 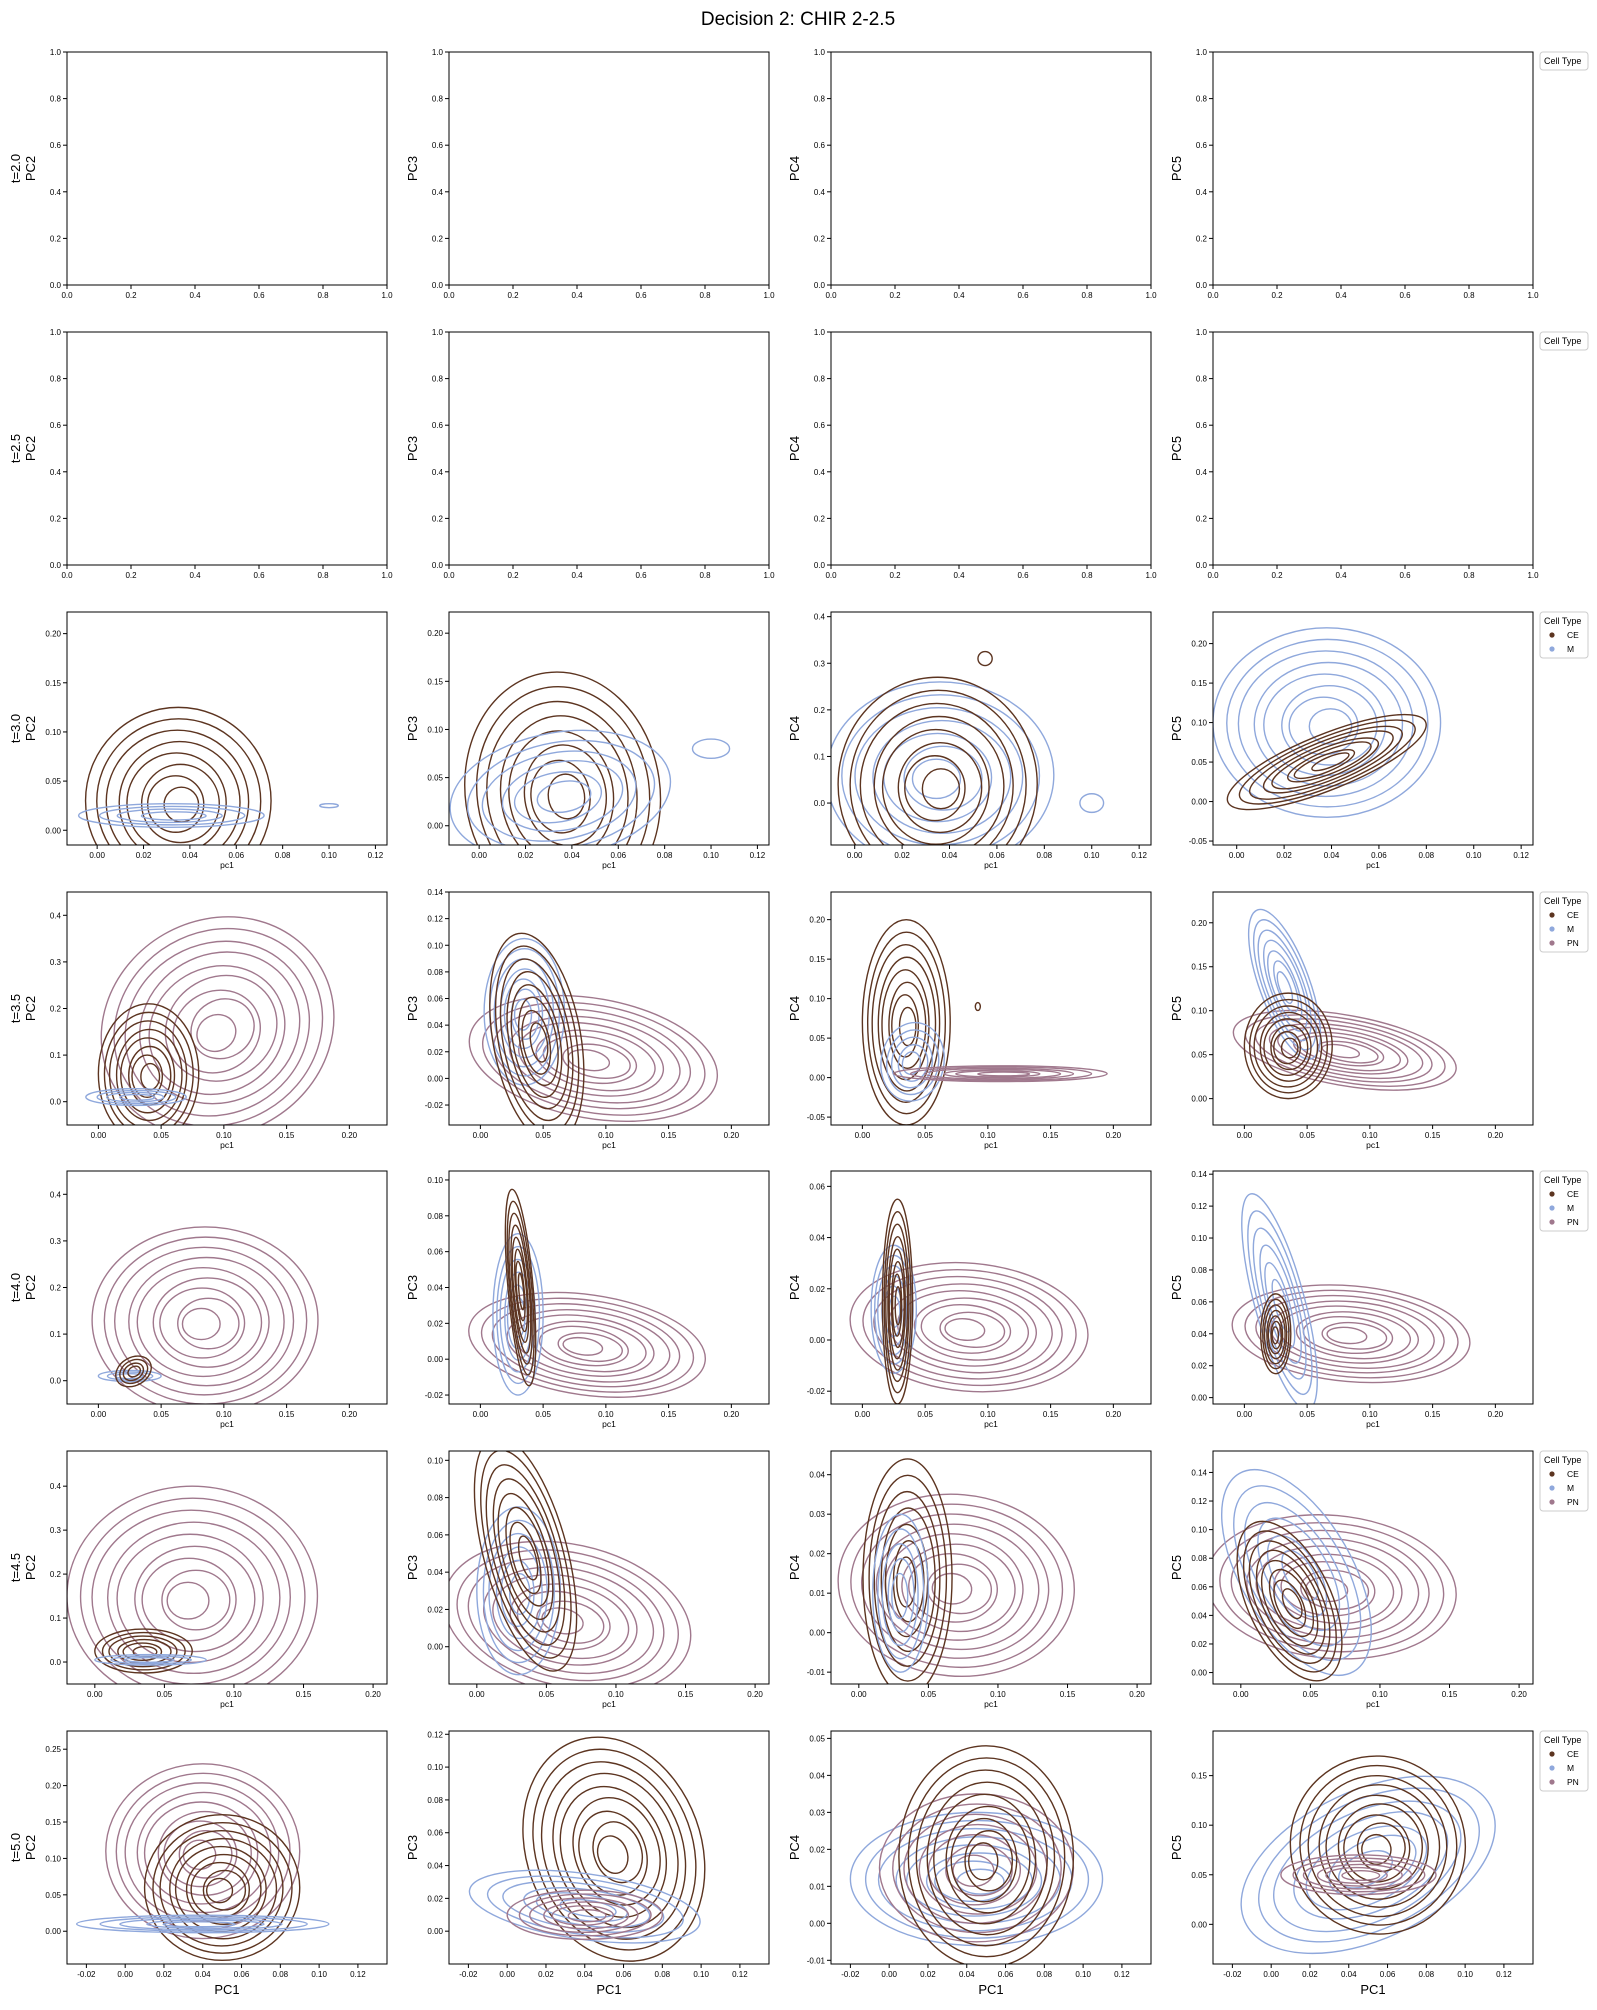 I want to click on x-tick-label: 0.4, so click(x=959, y=575).